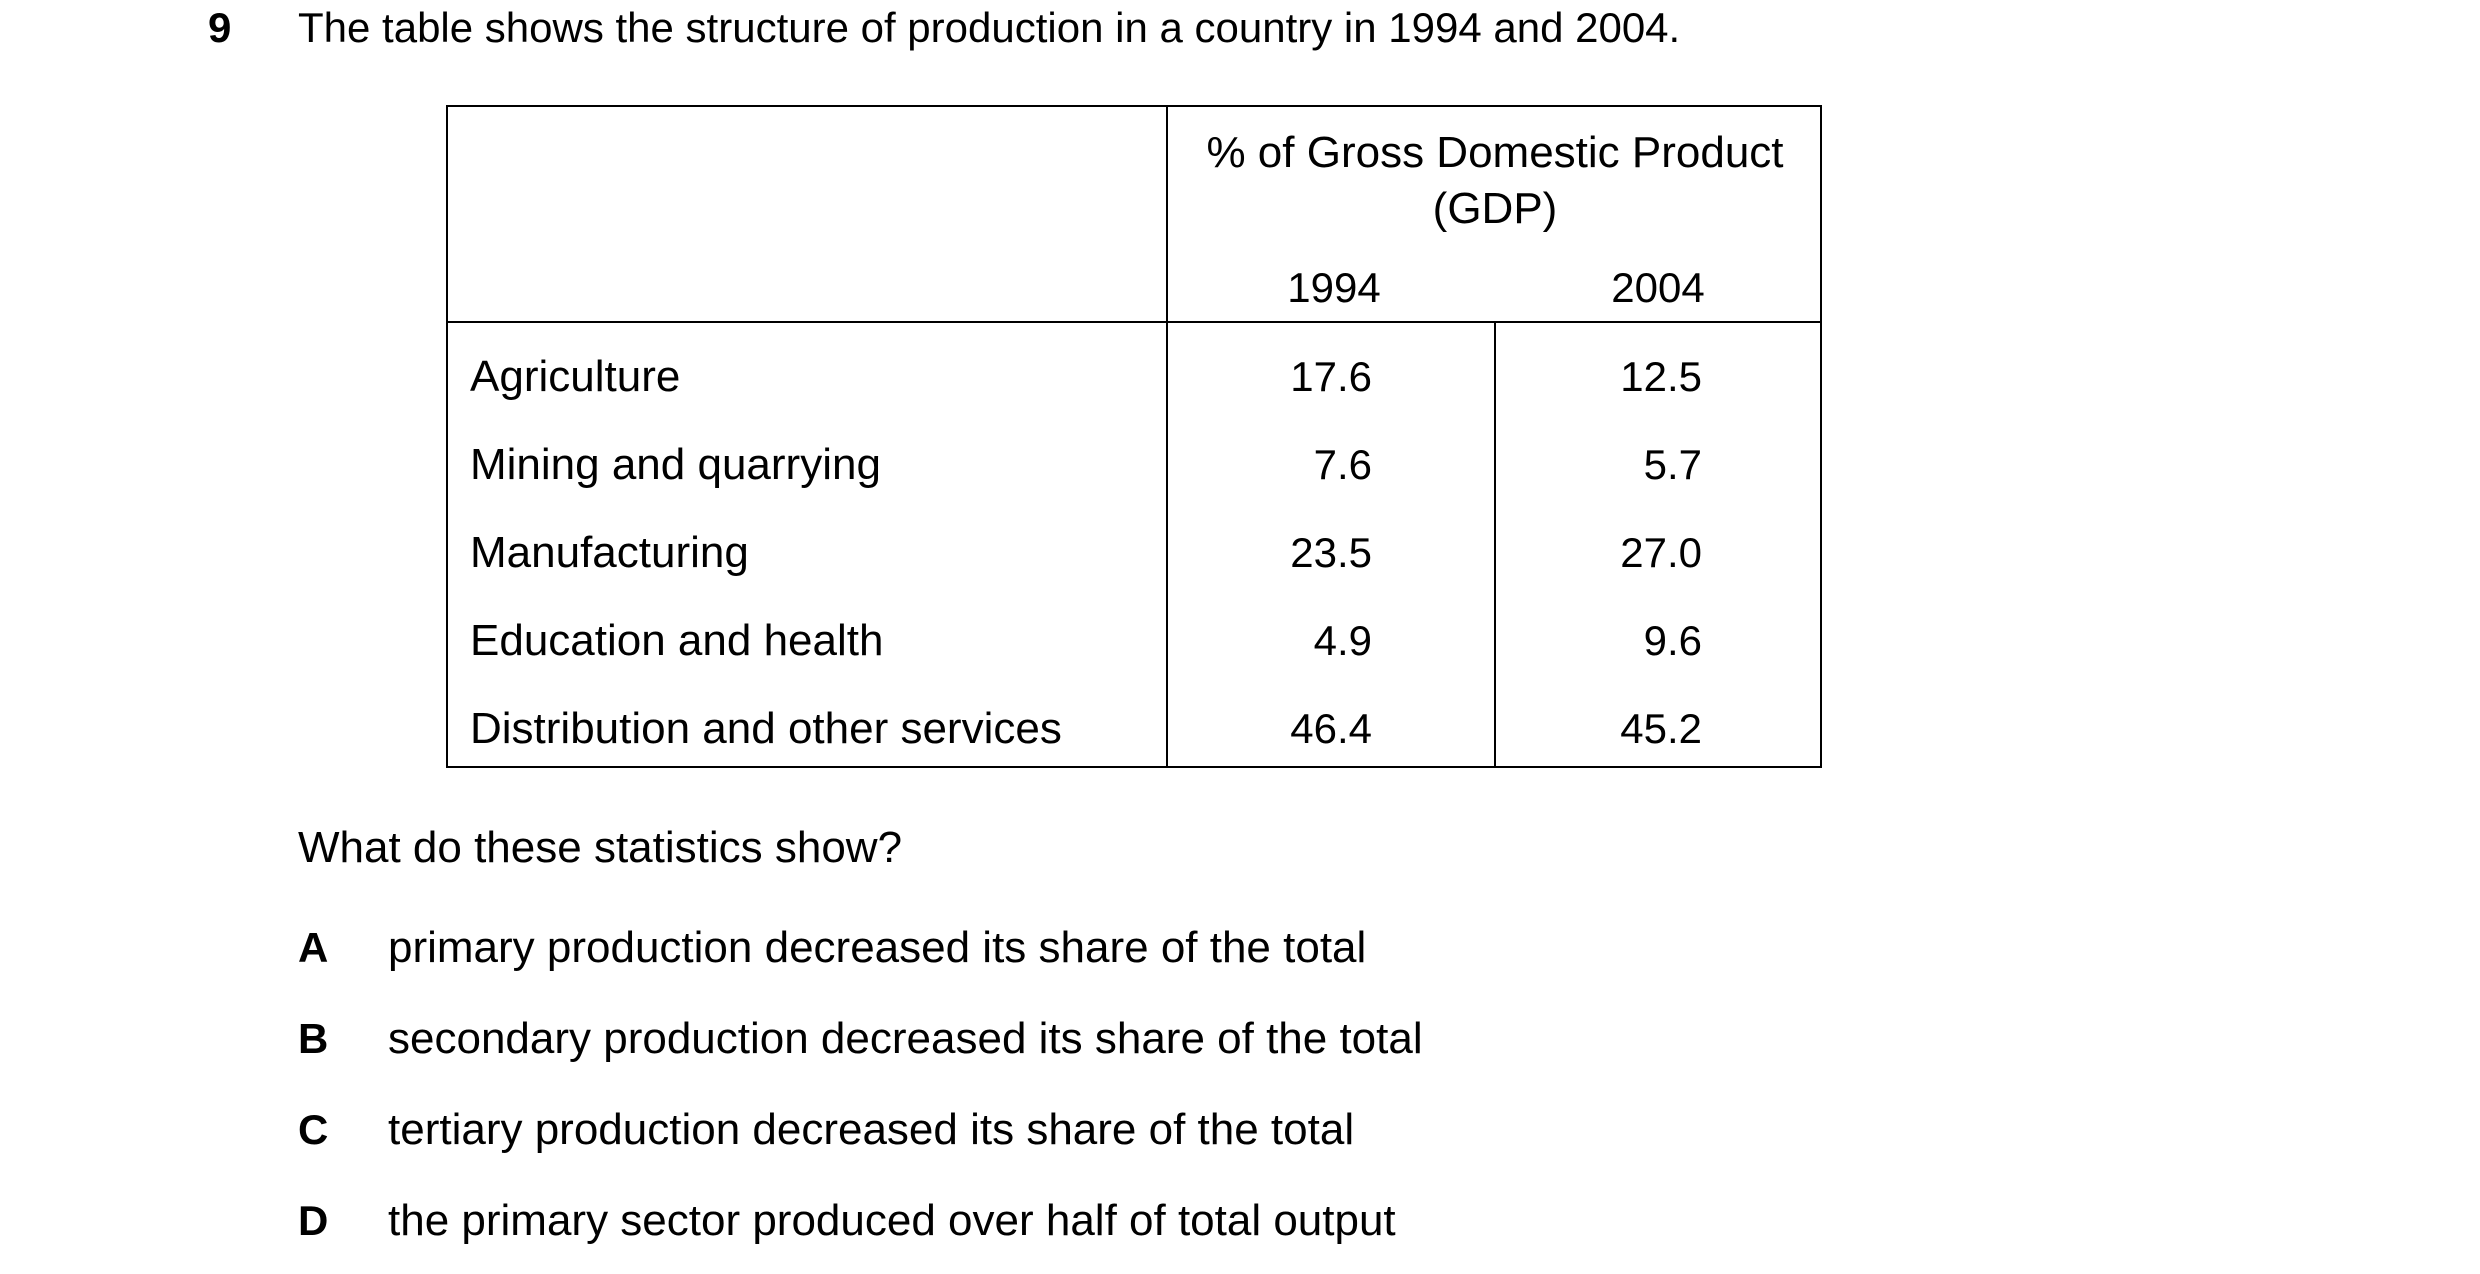  Describe the element at coordinates (1342, 640) in the screenshot. I see `table-cell-1994: 4.9` at that location.